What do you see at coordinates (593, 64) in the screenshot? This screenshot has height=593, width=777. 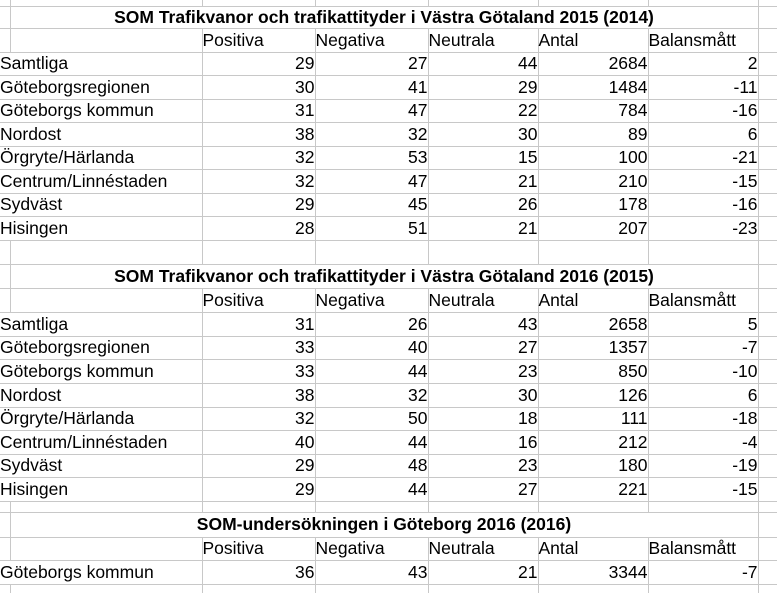 I see `value-cell: 2684` at bounding box center [593, 64].